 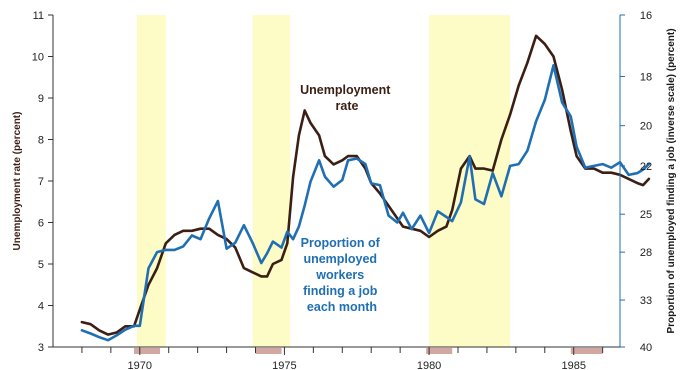 What do you see at coordinates (41, 182) in the screenshot?
I see `left-tick-label: 7` at bounding box center [41, 182].